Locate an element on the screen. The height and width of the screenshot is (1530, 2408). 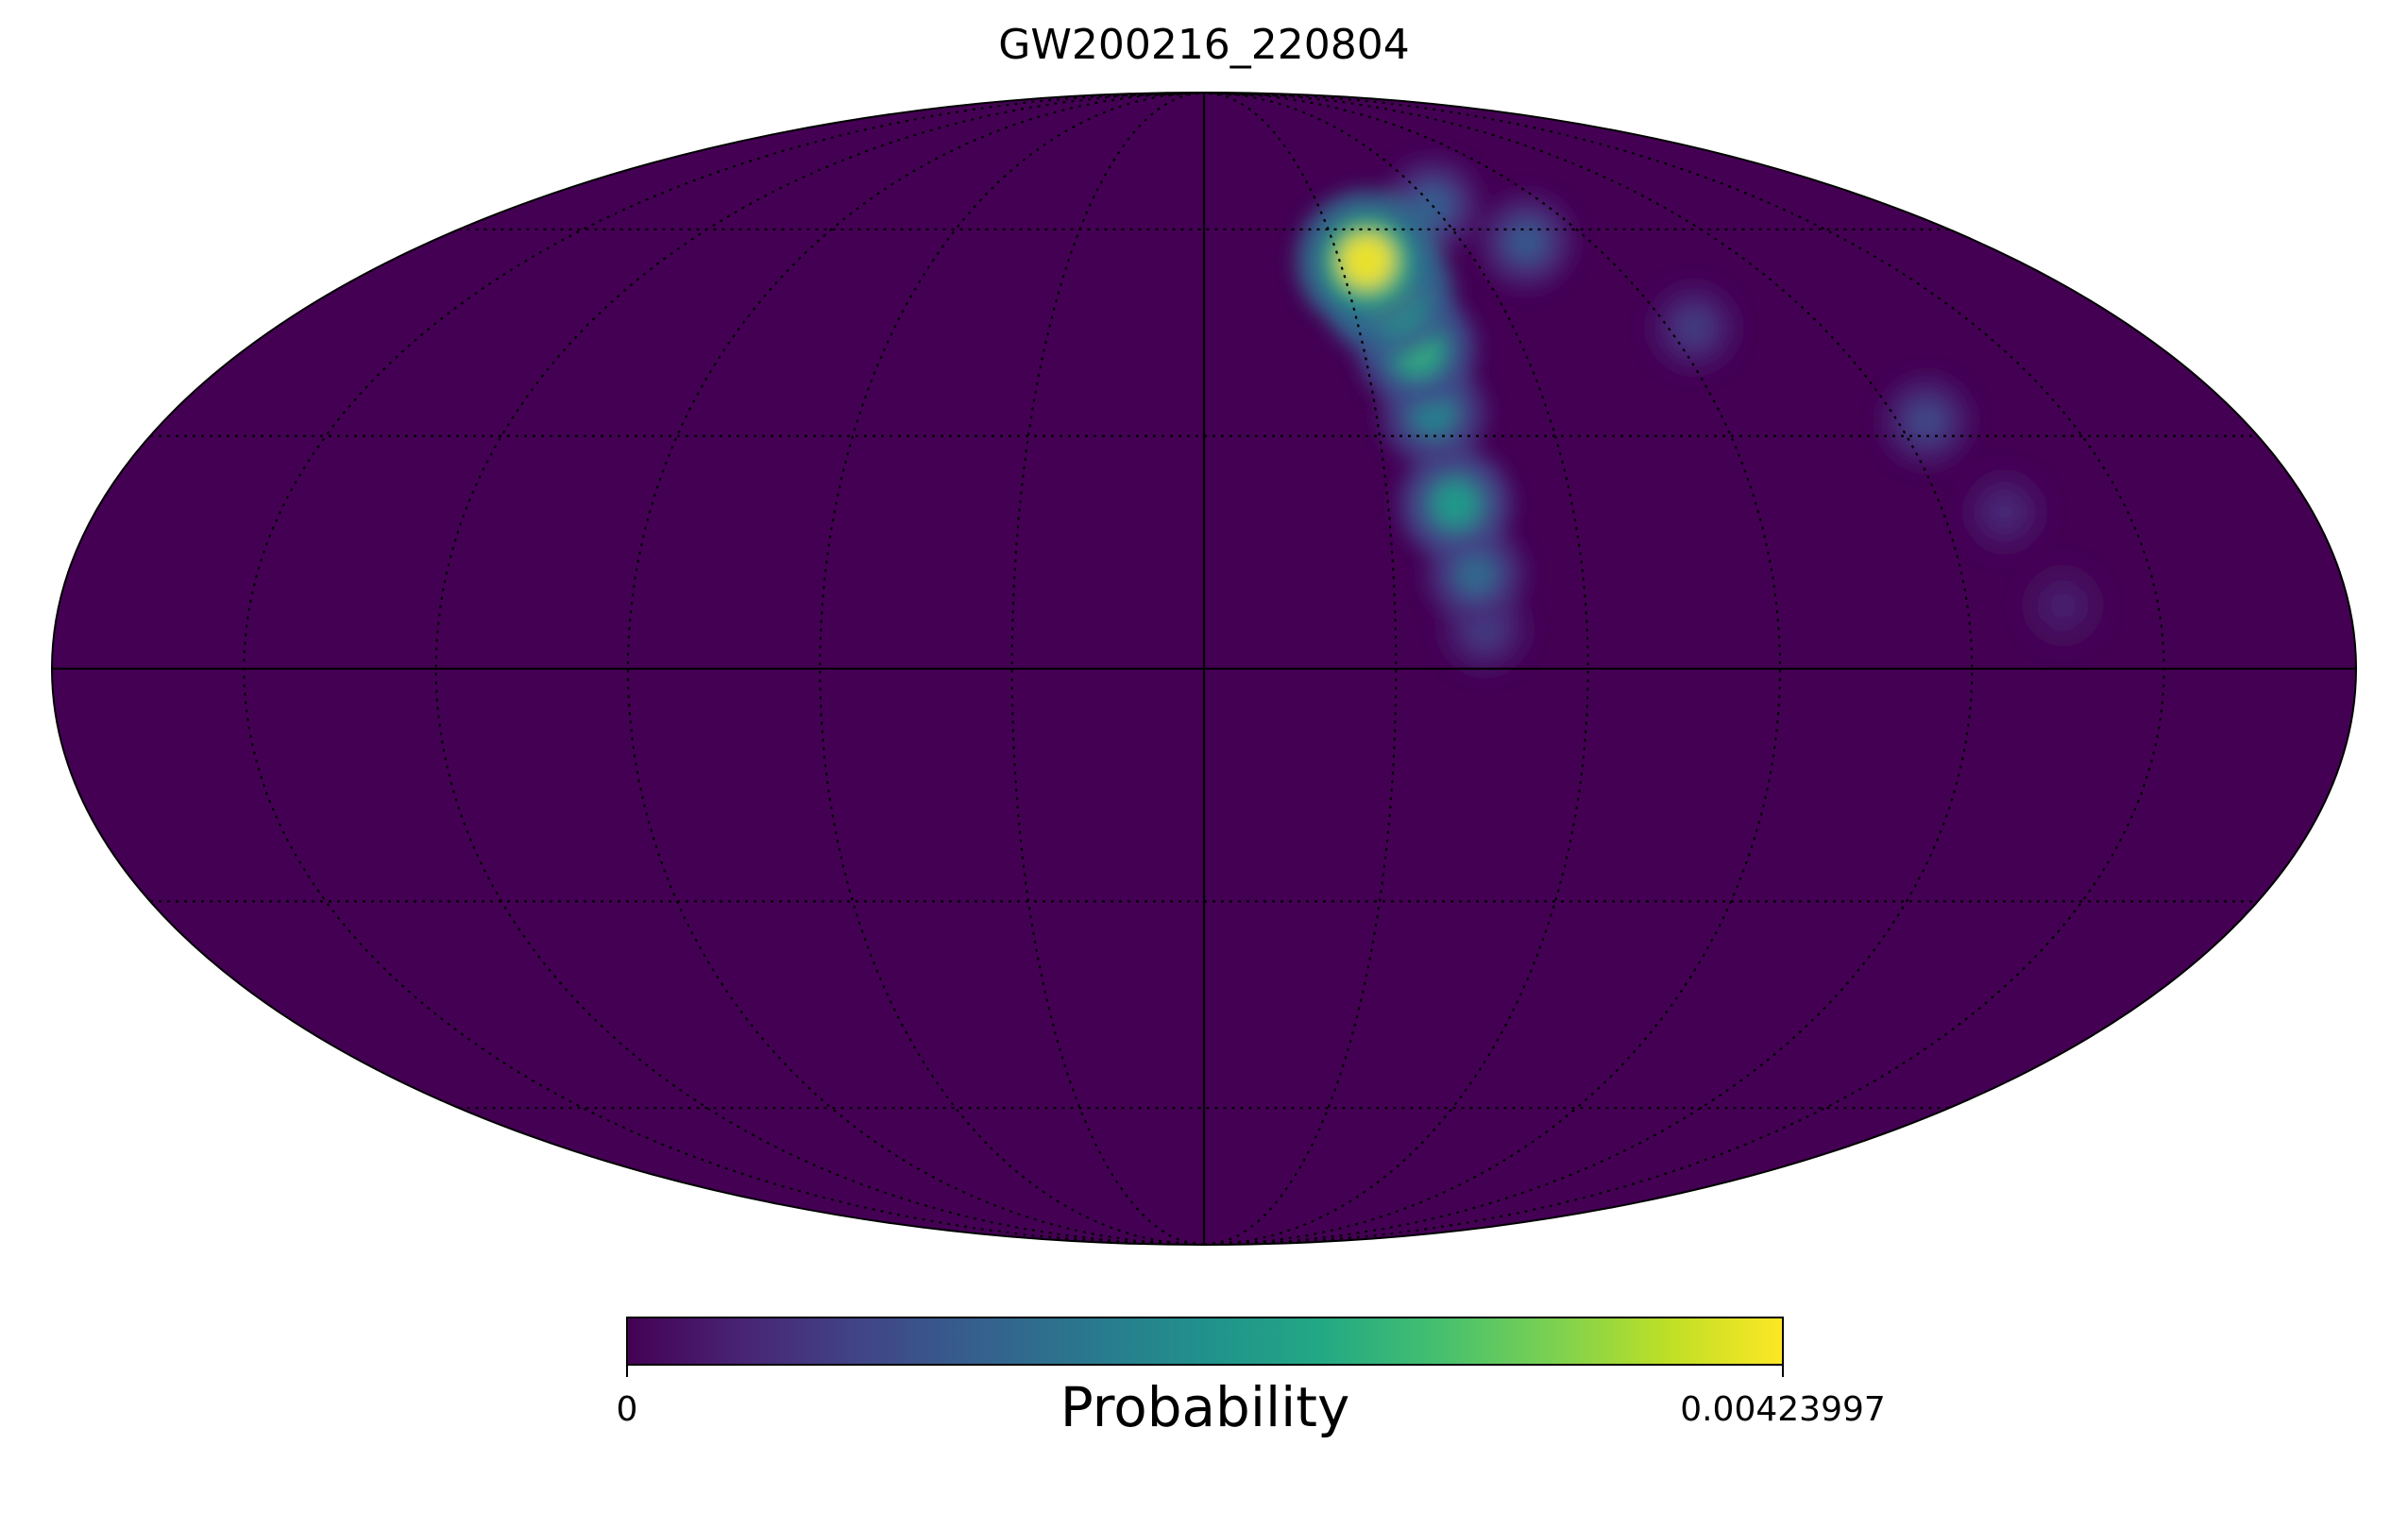
colorbar: 0 Probability 0.00423997 is located at coordinates (1251, 1378).